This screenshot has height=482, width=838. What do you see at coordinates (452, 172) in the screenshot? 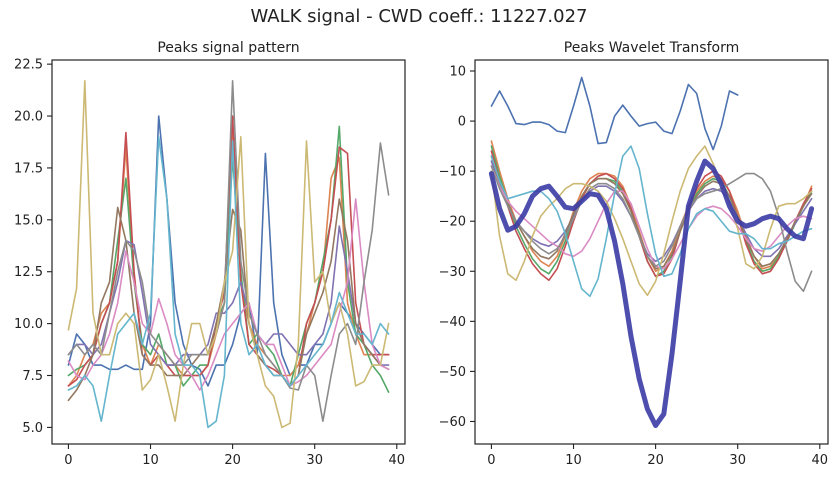
I see `y-tick-label: −10` at bounding box center [452, 172].